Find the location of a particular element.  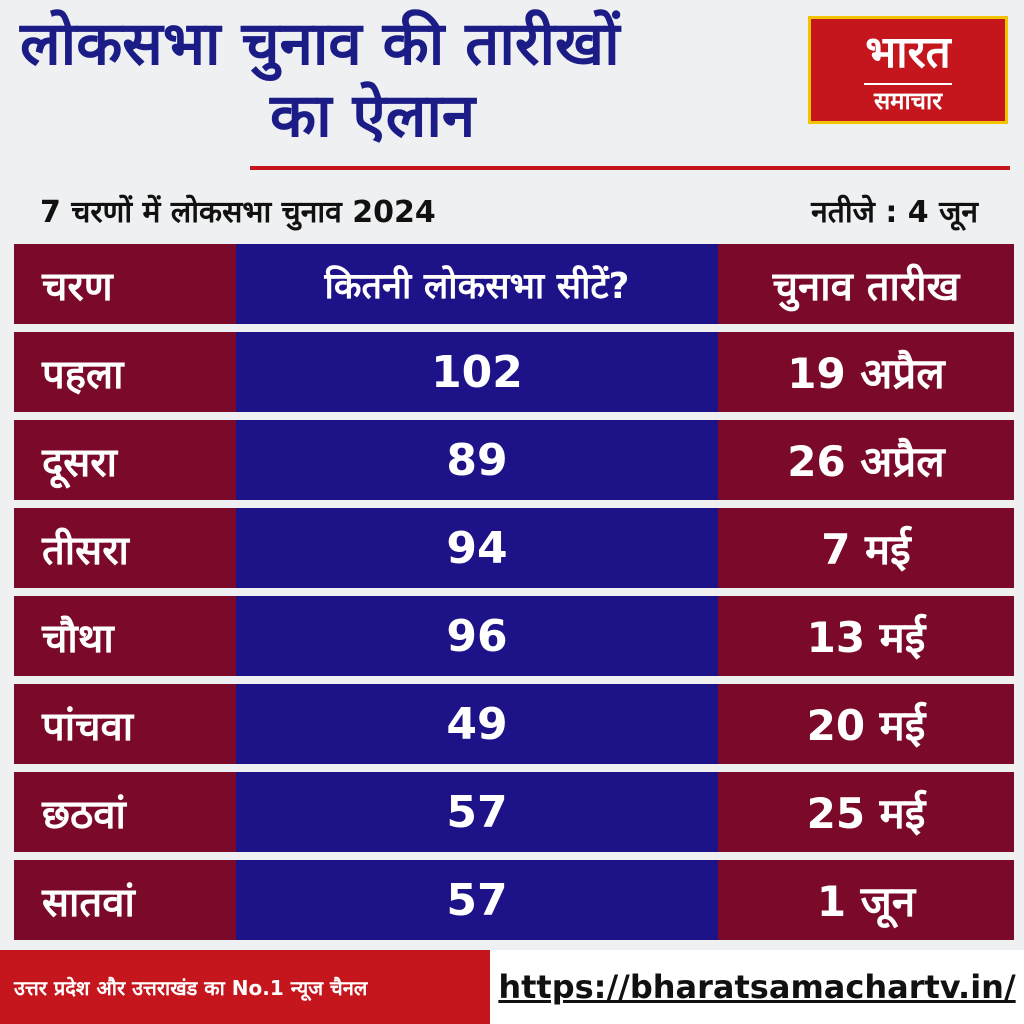

table-row: दूसरा 89 26 अप्रैल is located at coordinates (514, 460).